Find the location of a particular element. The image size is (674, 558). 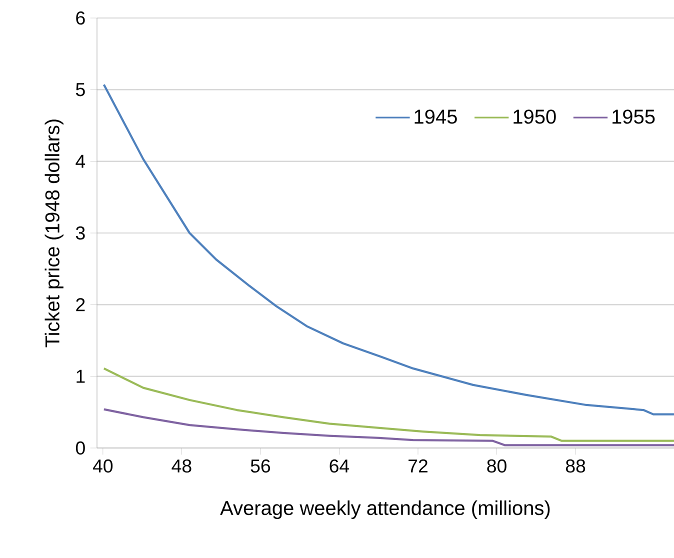

legend-label: 1945 is located at coordinates (435, 117).